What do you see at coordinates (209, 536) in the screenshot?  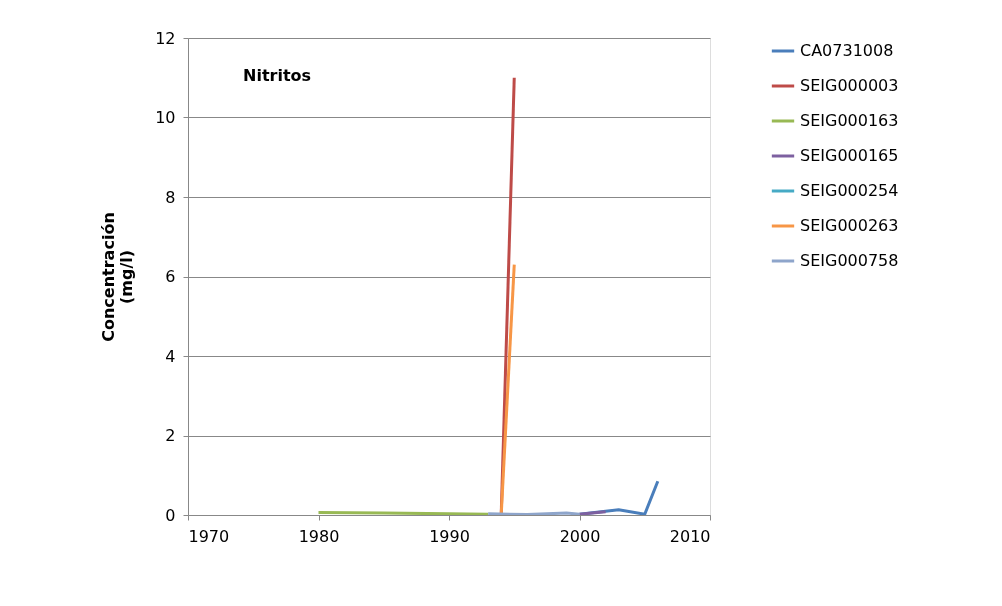 I see `x-tick-label: 1970` at bounding box center [209, 536].